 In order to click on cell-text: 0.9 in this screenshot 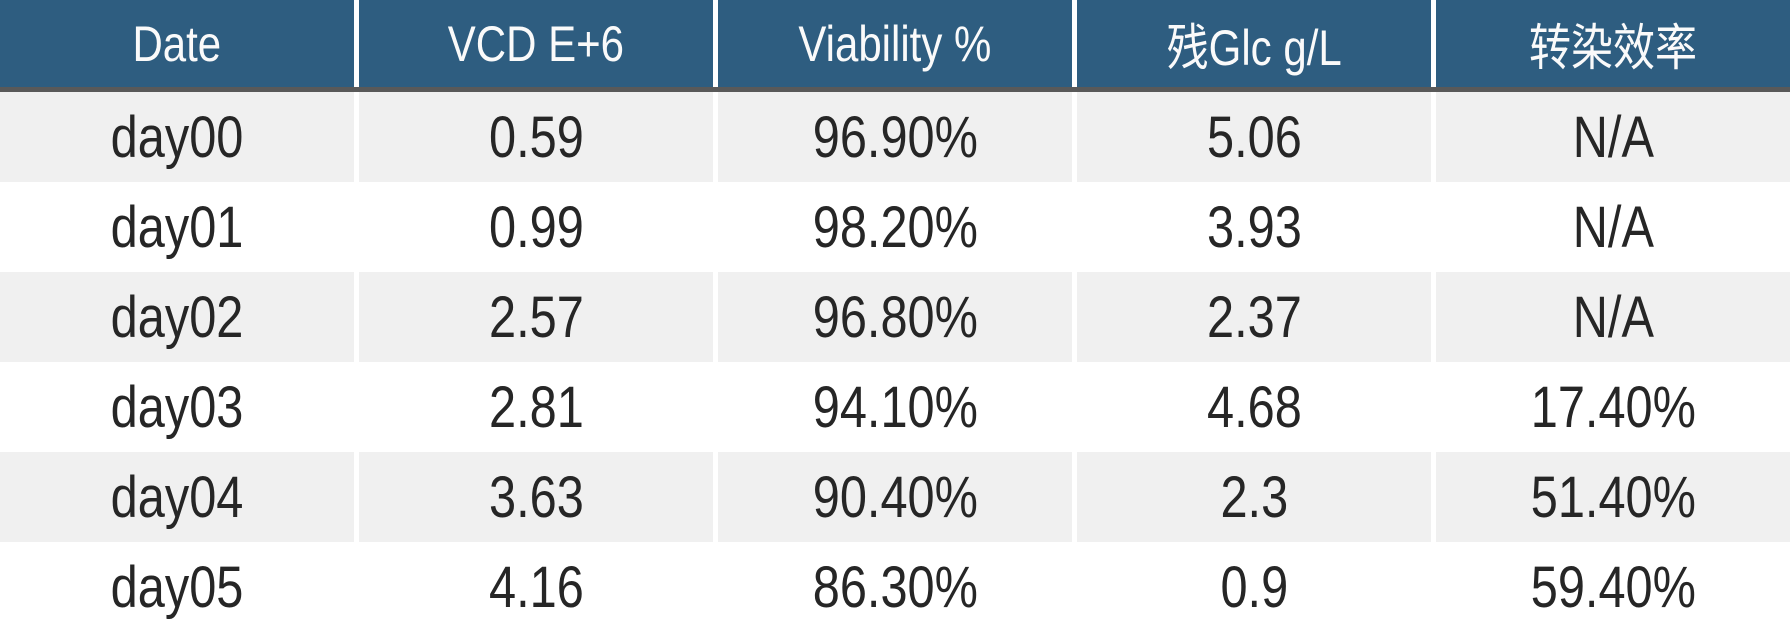, I will do `click(1254, 587)`.